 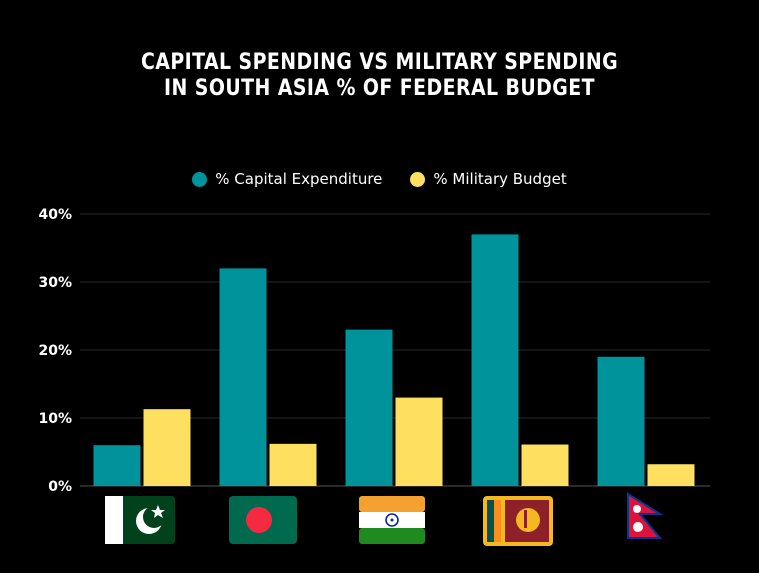 I want to click on flag-bangladesh, so click(x=263, y=520).